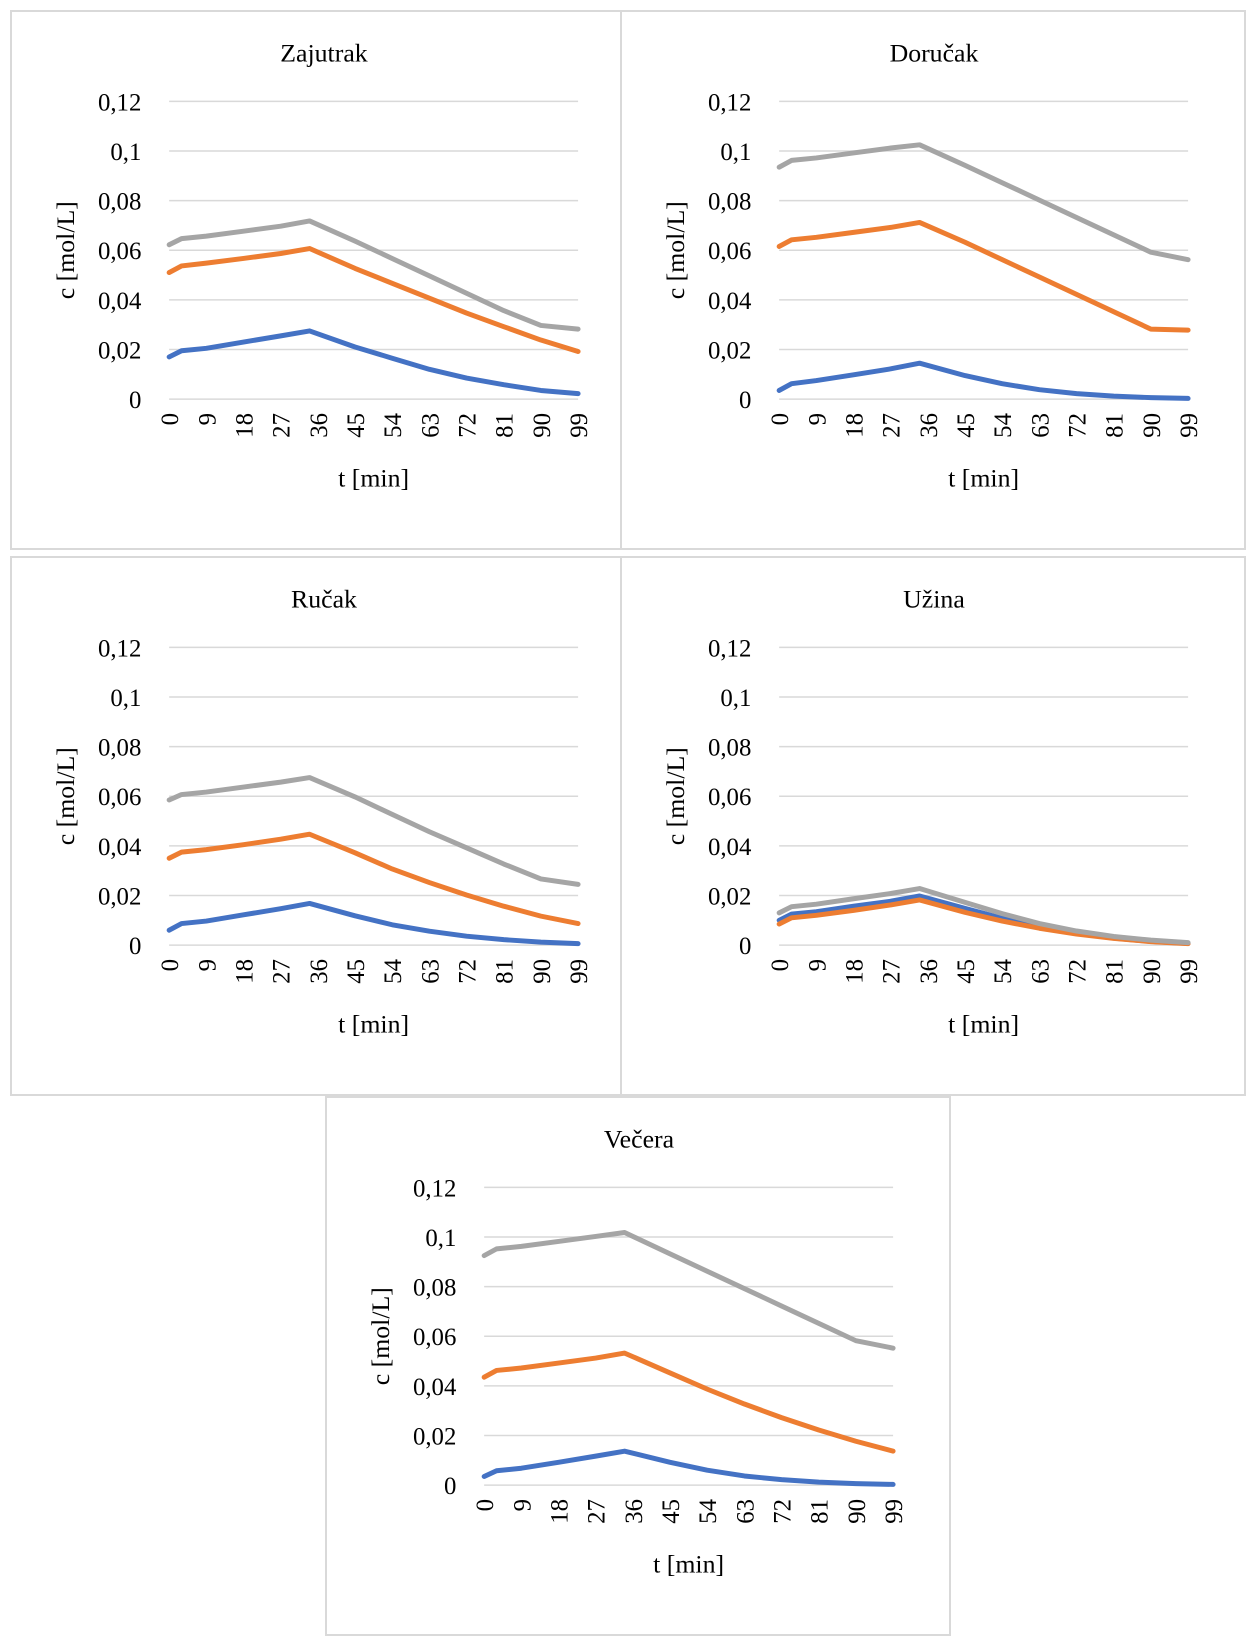 Image resolution: width=1250 pixels, height=1636 pixels. I want to click on chart-title: Ručak, so click(324, 599).